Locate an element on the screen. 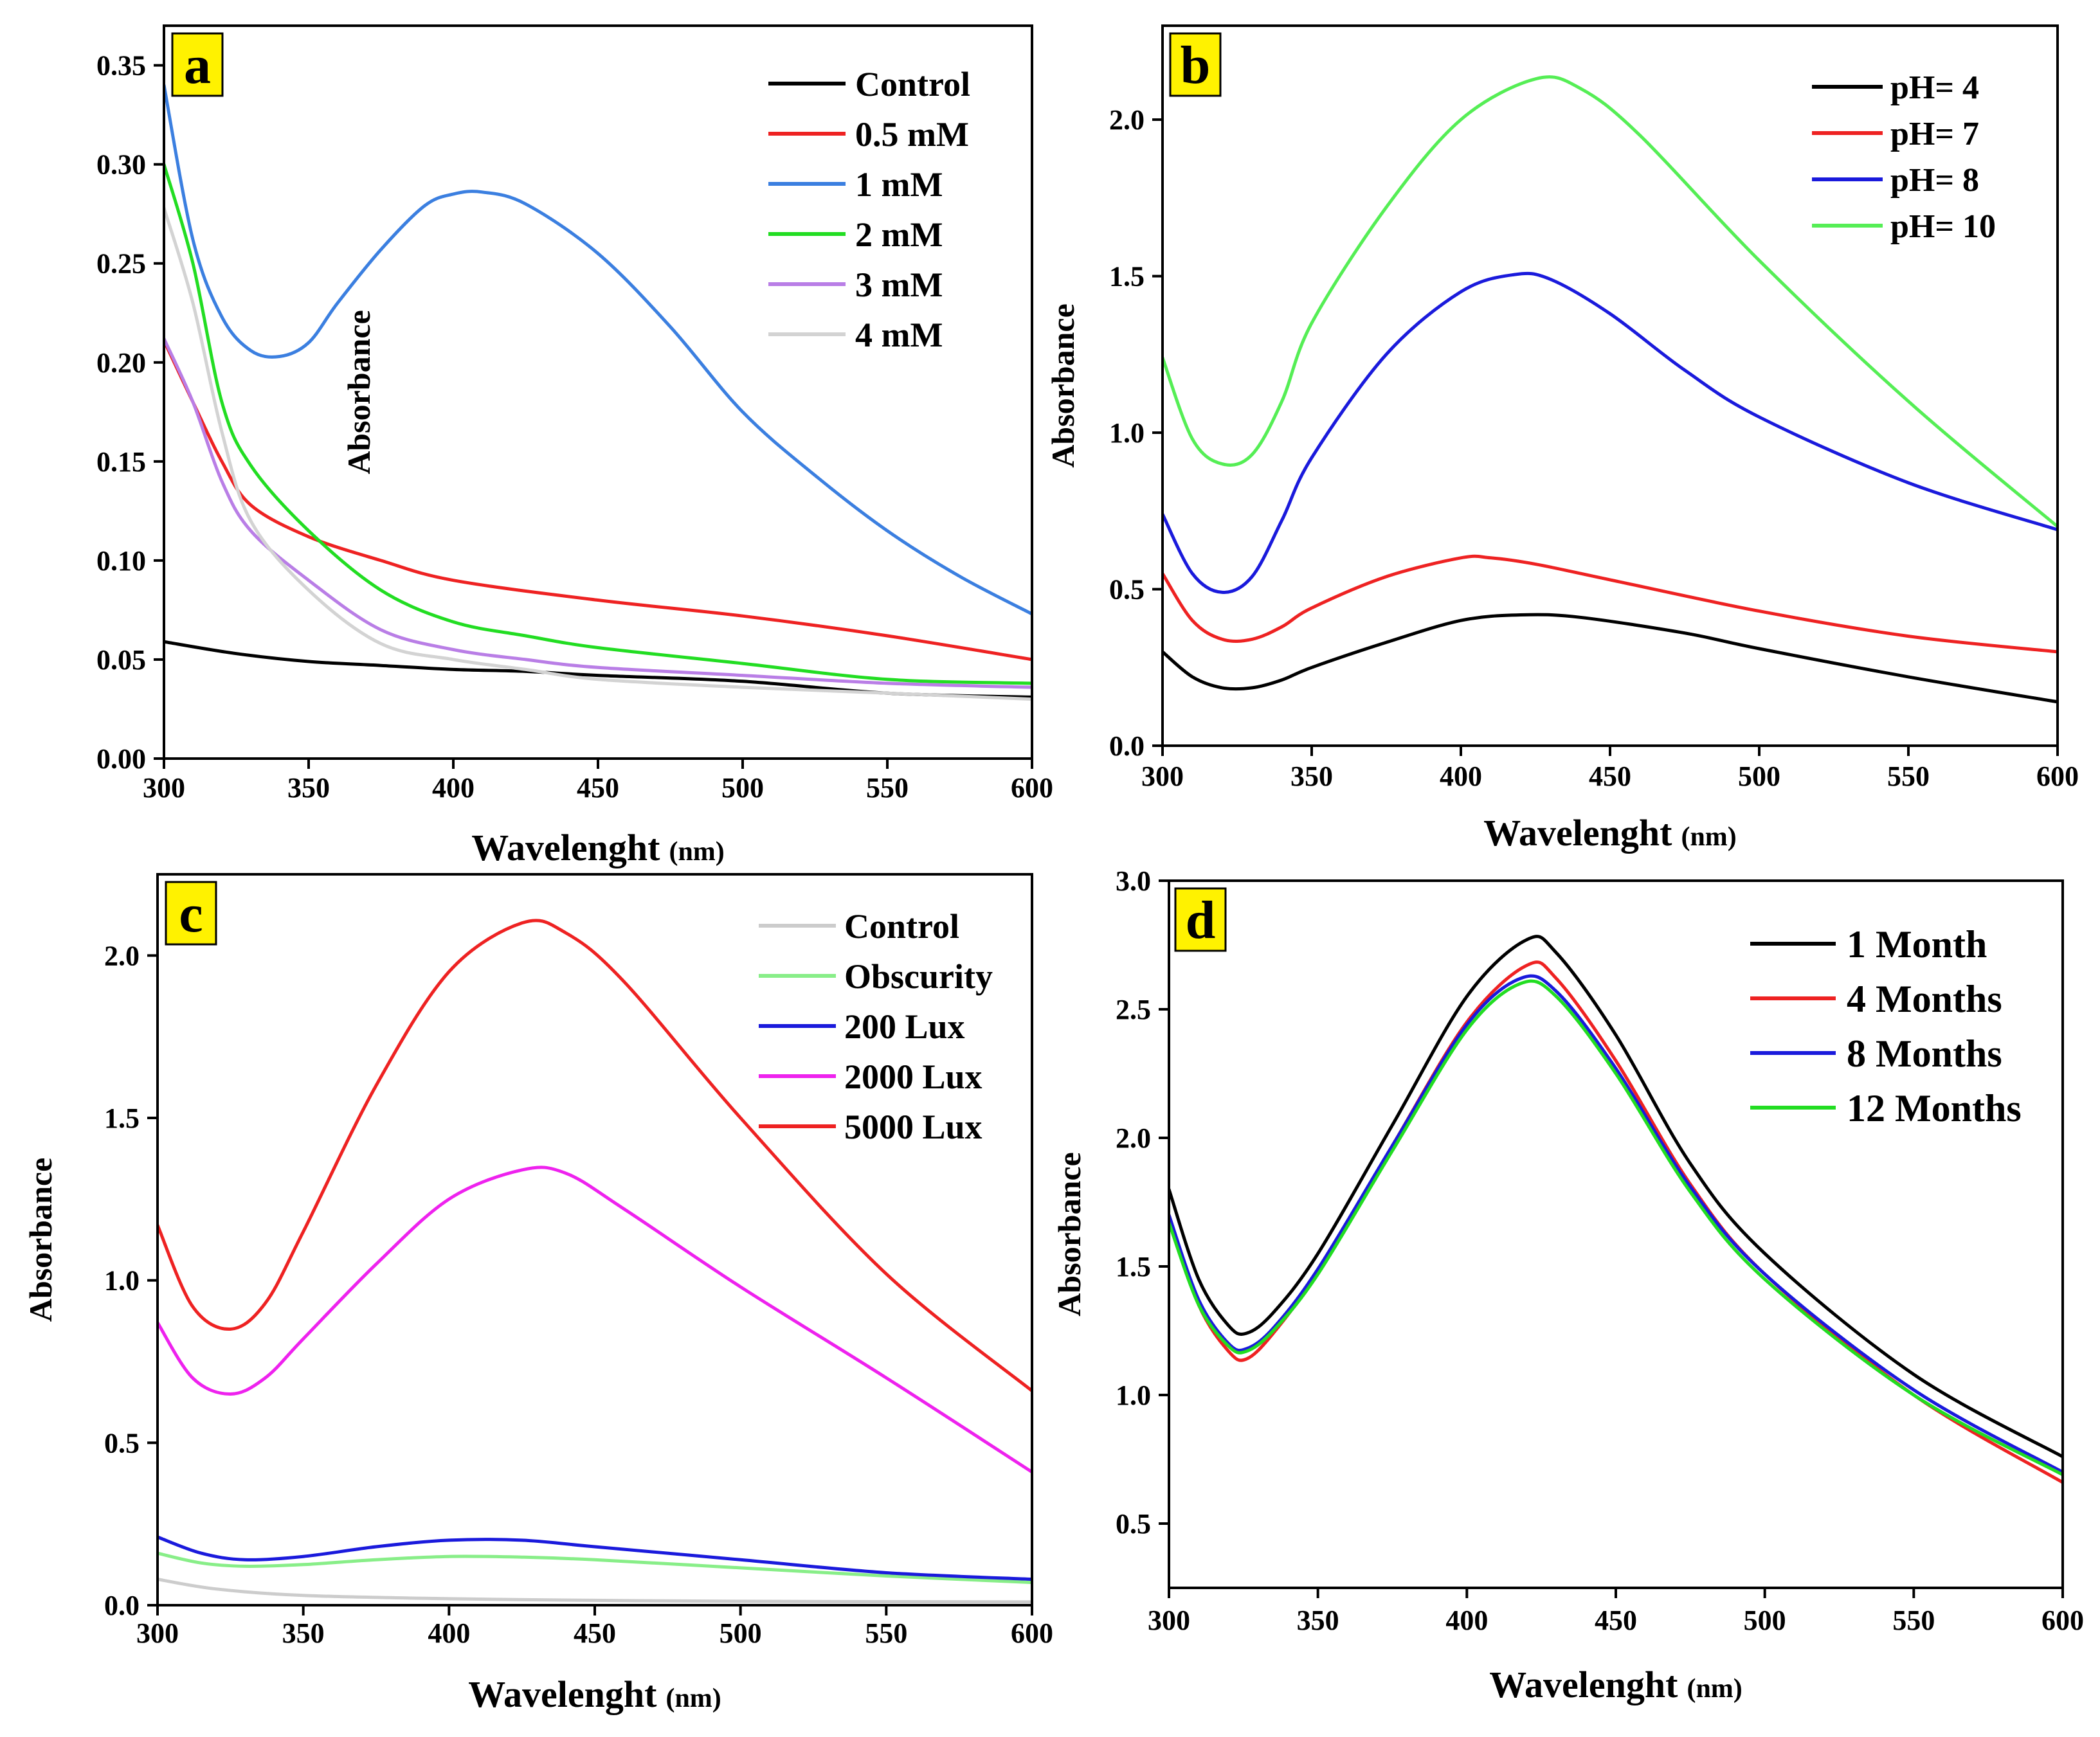  legend-label-b-0: pH= 4 is located at coordinates (1935, 88).